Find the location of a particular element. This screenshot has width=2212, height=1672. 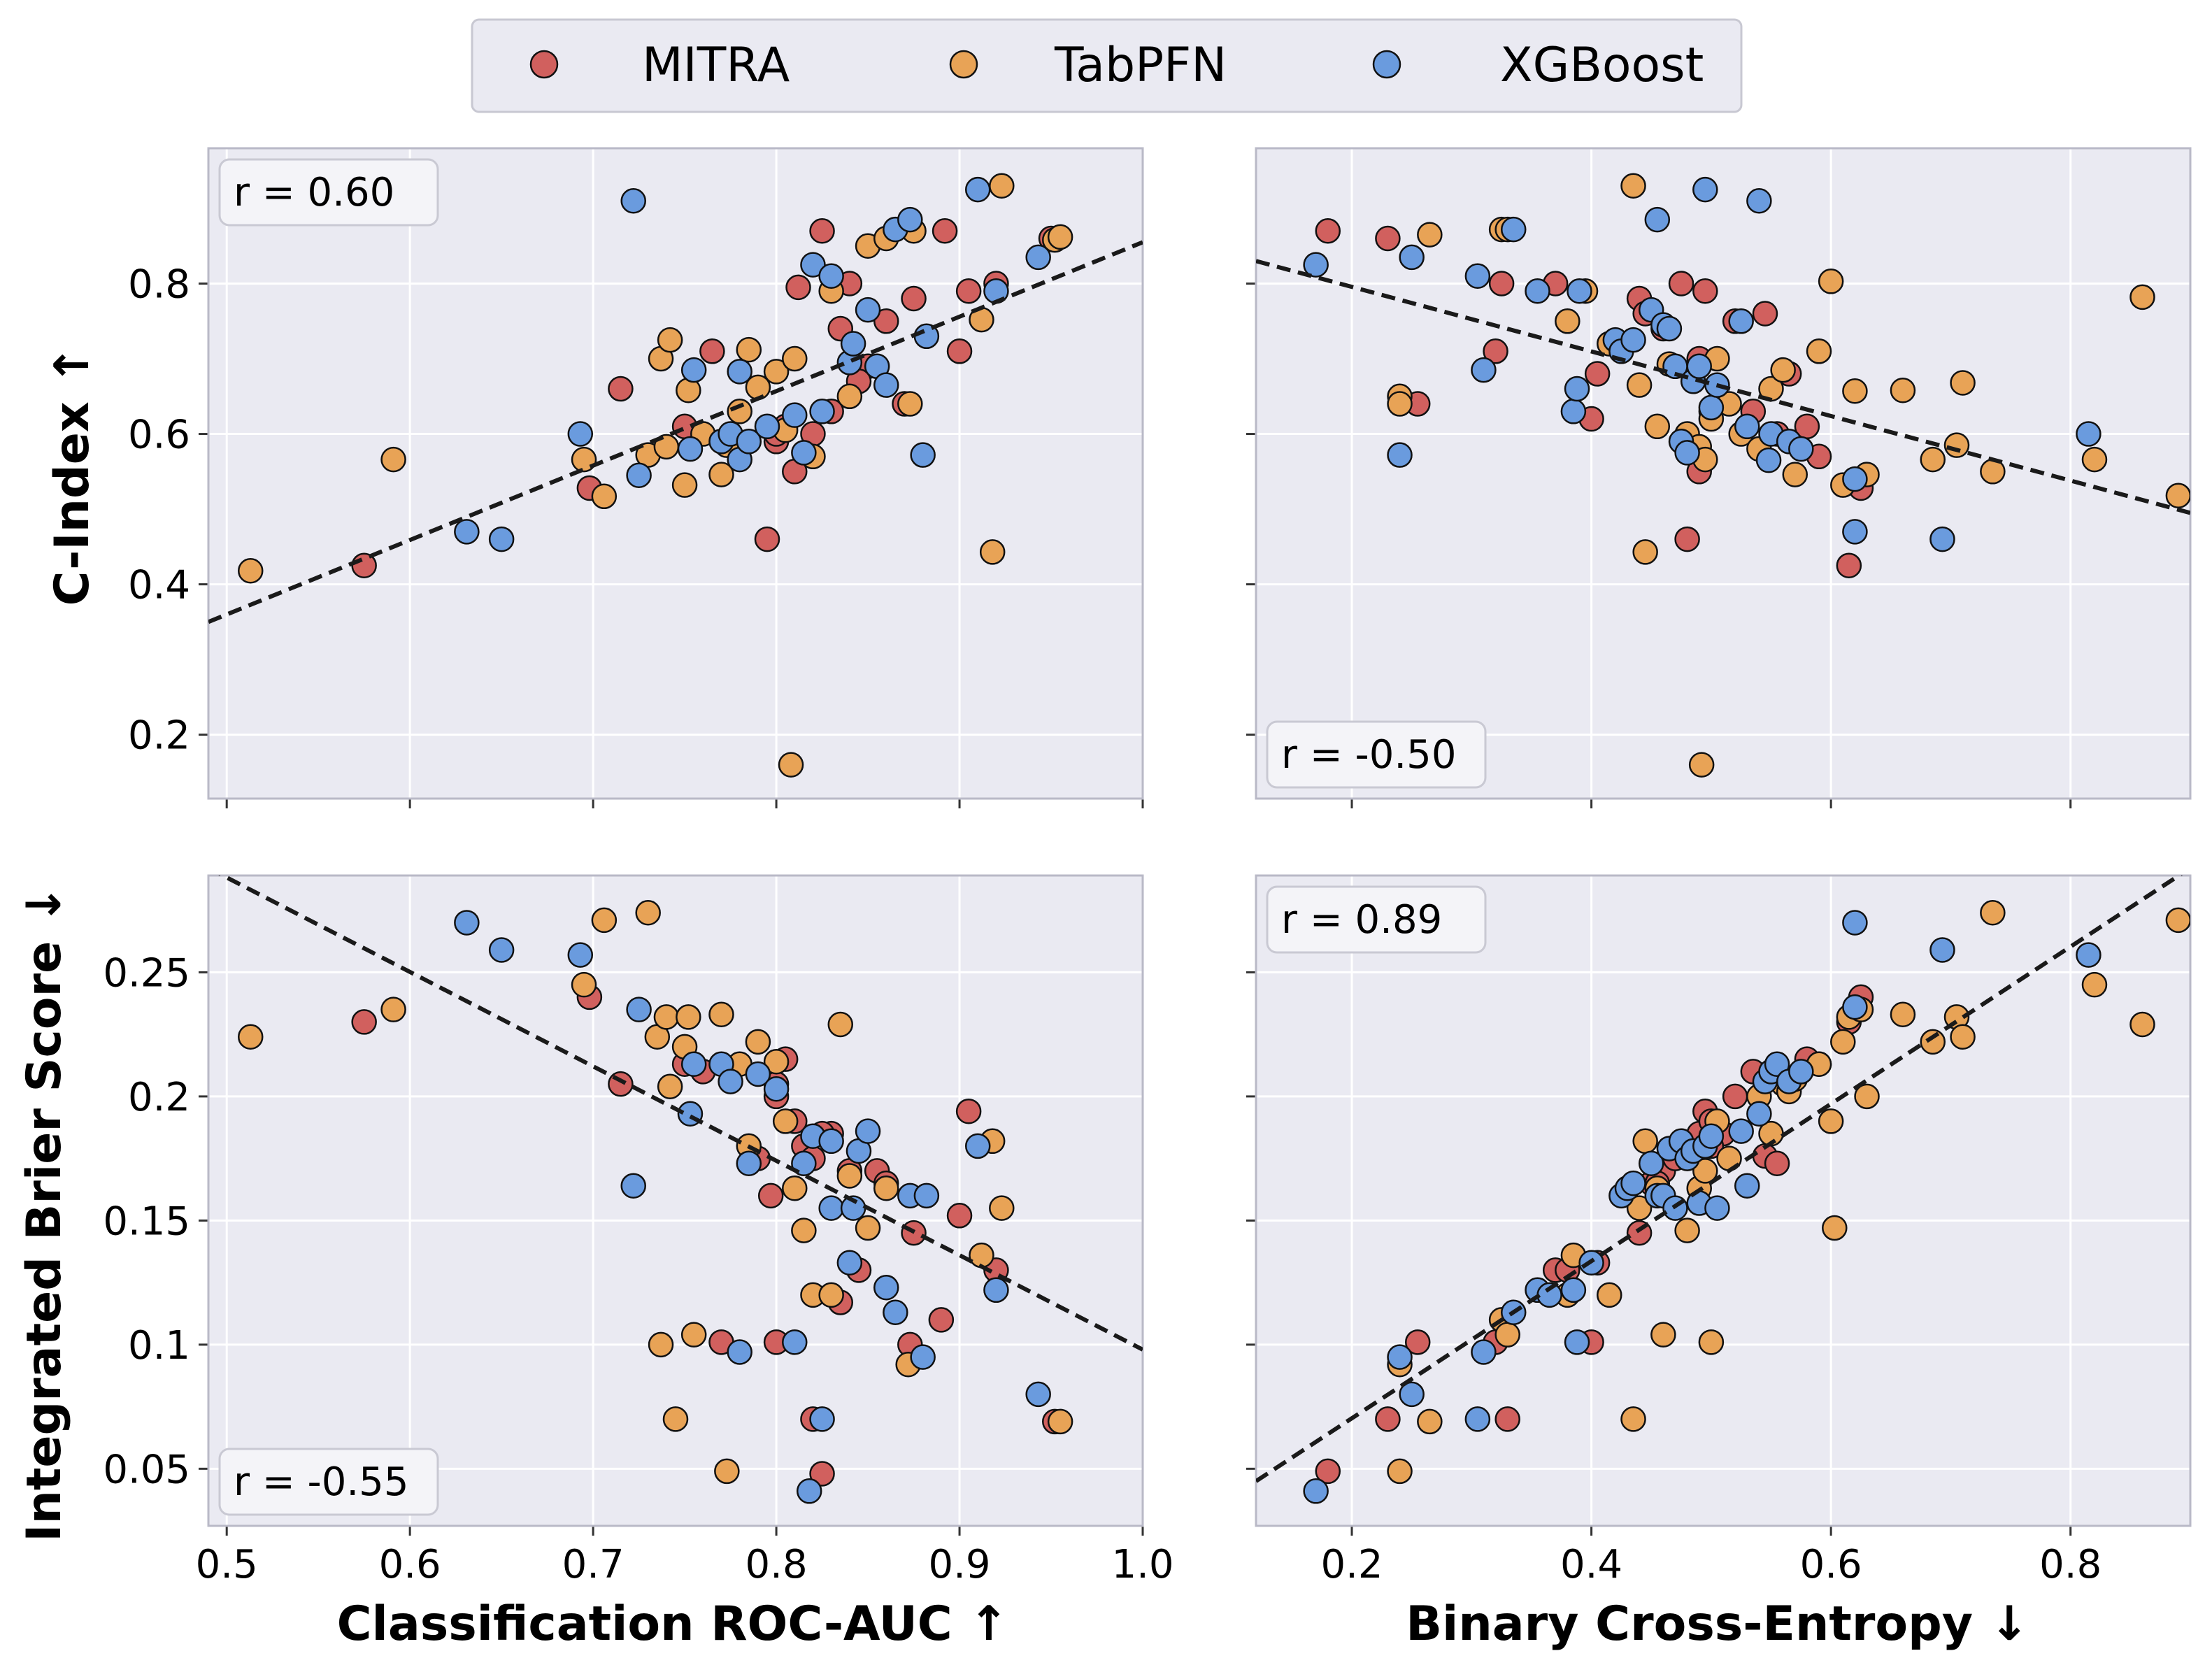

x-axis-title-right: Binary Cross-Entropy ↓ is located at coordinates (1717, 1624).